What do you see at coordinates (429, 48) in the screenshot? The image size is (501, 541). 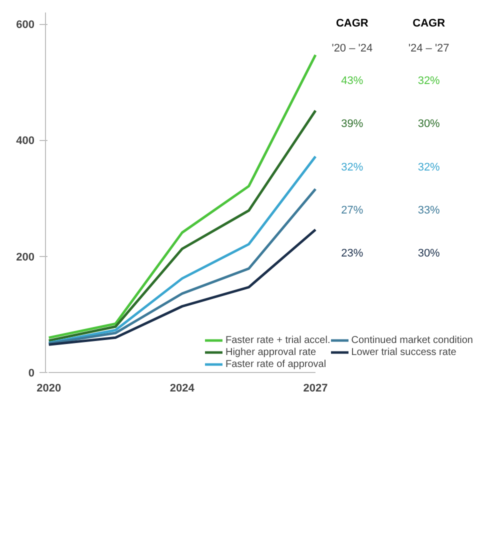 I see `text: '24 – '27` at bounding box center [429, 48].